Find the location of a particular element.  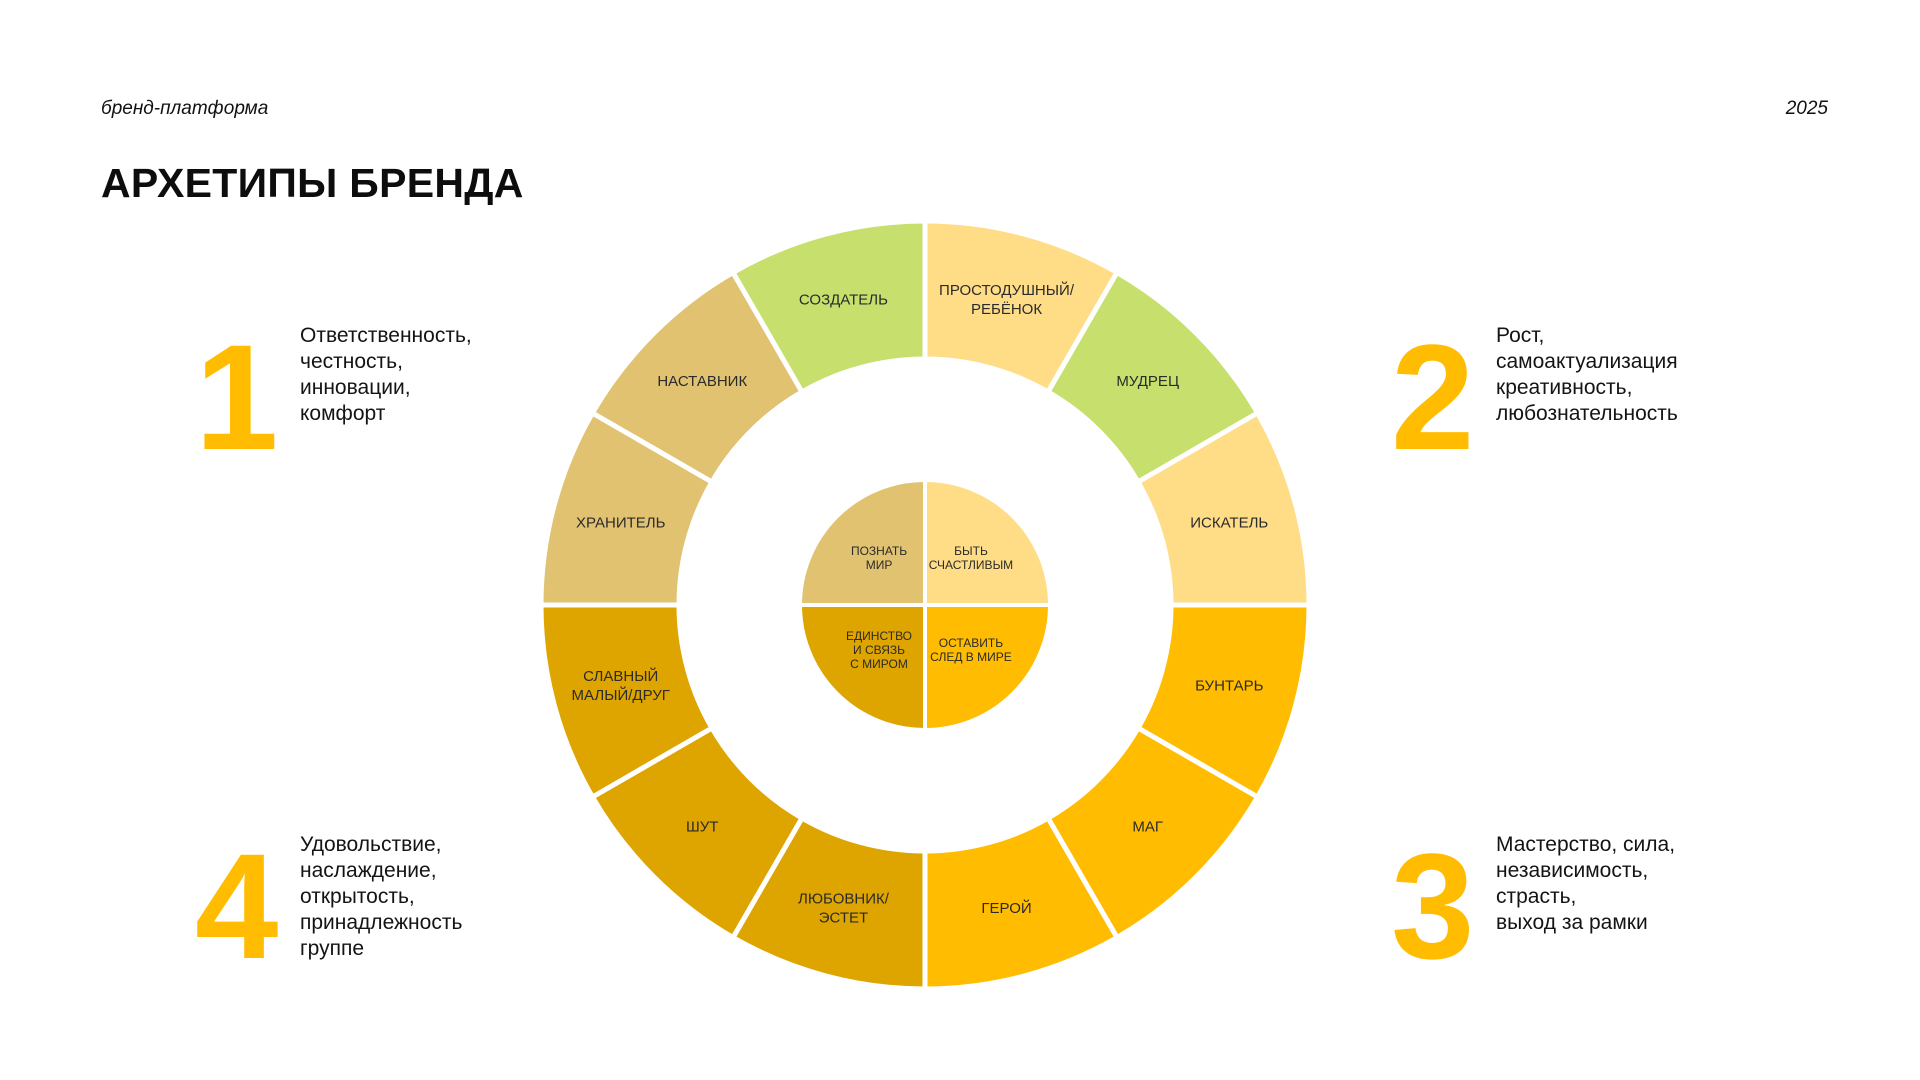

archetype-label: ПРОСТОДУШНЫЙ/РЕБЁНОК is located at coordinates (1007, 299).